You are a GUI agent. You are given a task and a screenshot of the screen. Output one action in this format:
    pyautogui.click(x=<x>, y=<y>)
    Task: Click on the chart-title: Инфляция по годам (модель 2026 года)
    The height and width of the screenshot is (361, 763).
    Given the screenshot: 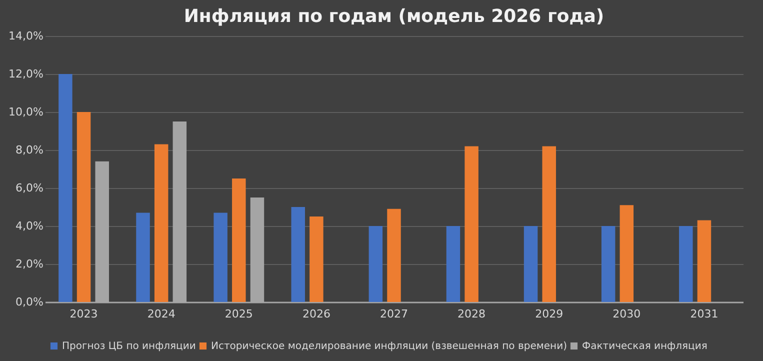 What is the action you would take?
    pyautogui.click(x=394, y=16)
    